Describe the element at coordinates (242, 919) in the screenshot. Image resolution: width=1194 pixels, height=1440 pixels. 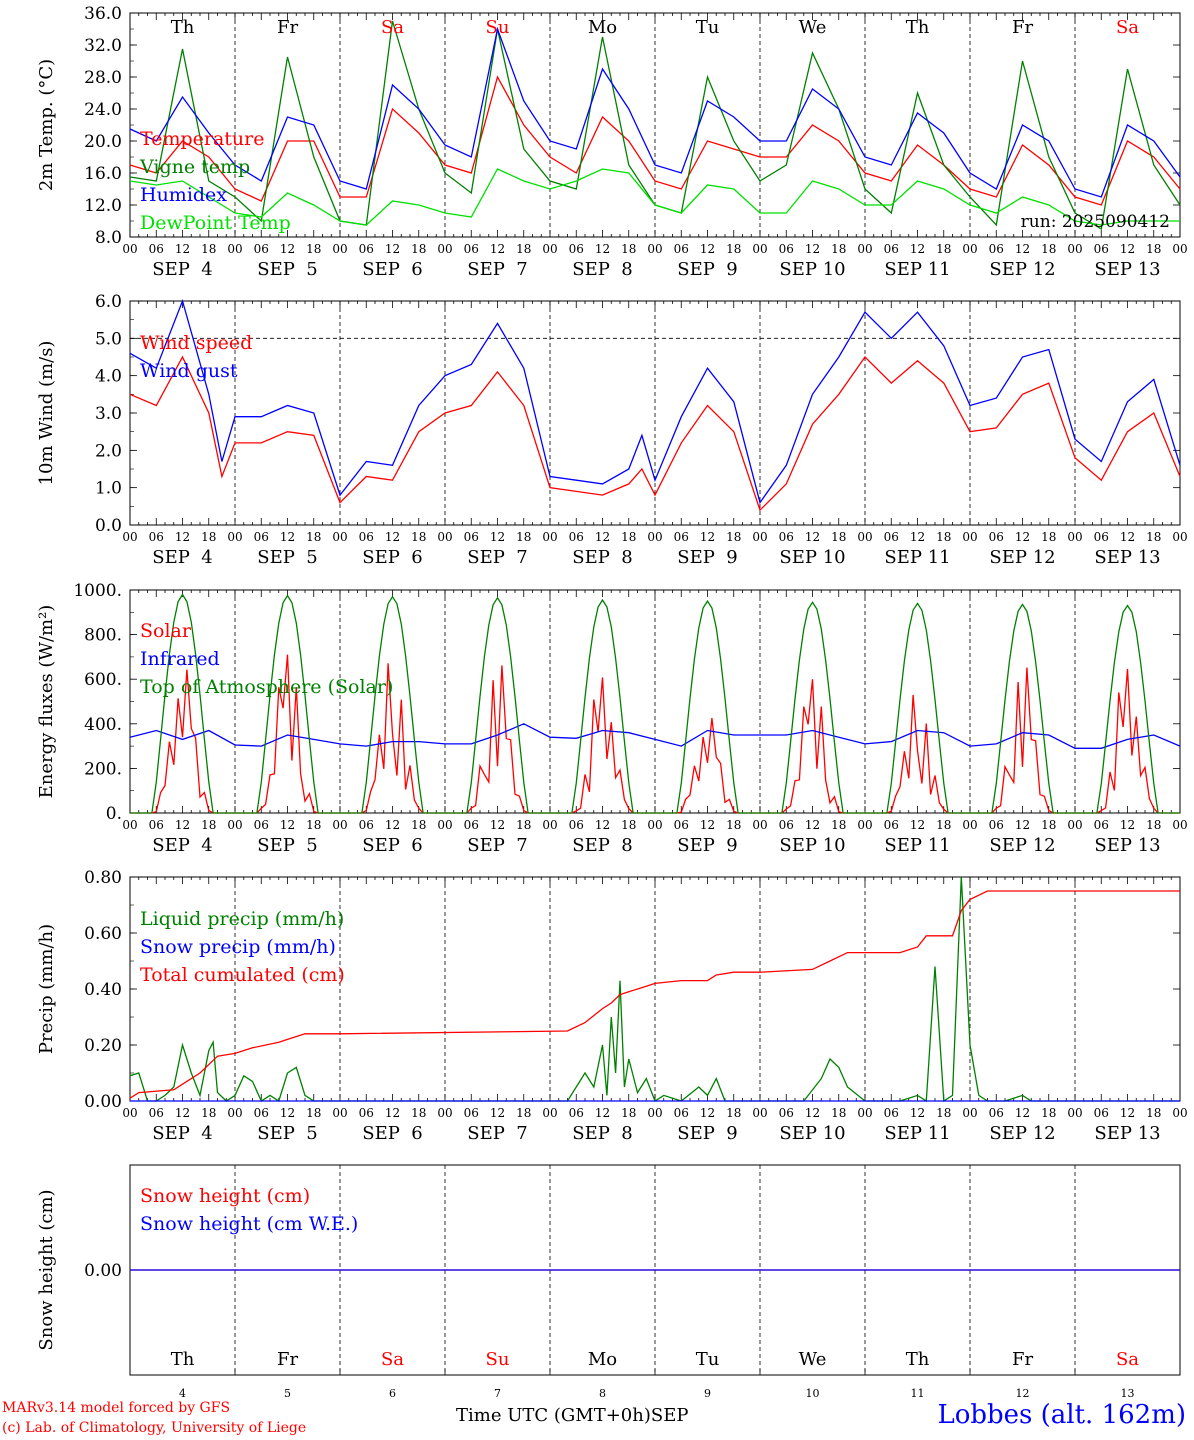
I see `legend-entry: Liquid precip (mm/h)` at that location.